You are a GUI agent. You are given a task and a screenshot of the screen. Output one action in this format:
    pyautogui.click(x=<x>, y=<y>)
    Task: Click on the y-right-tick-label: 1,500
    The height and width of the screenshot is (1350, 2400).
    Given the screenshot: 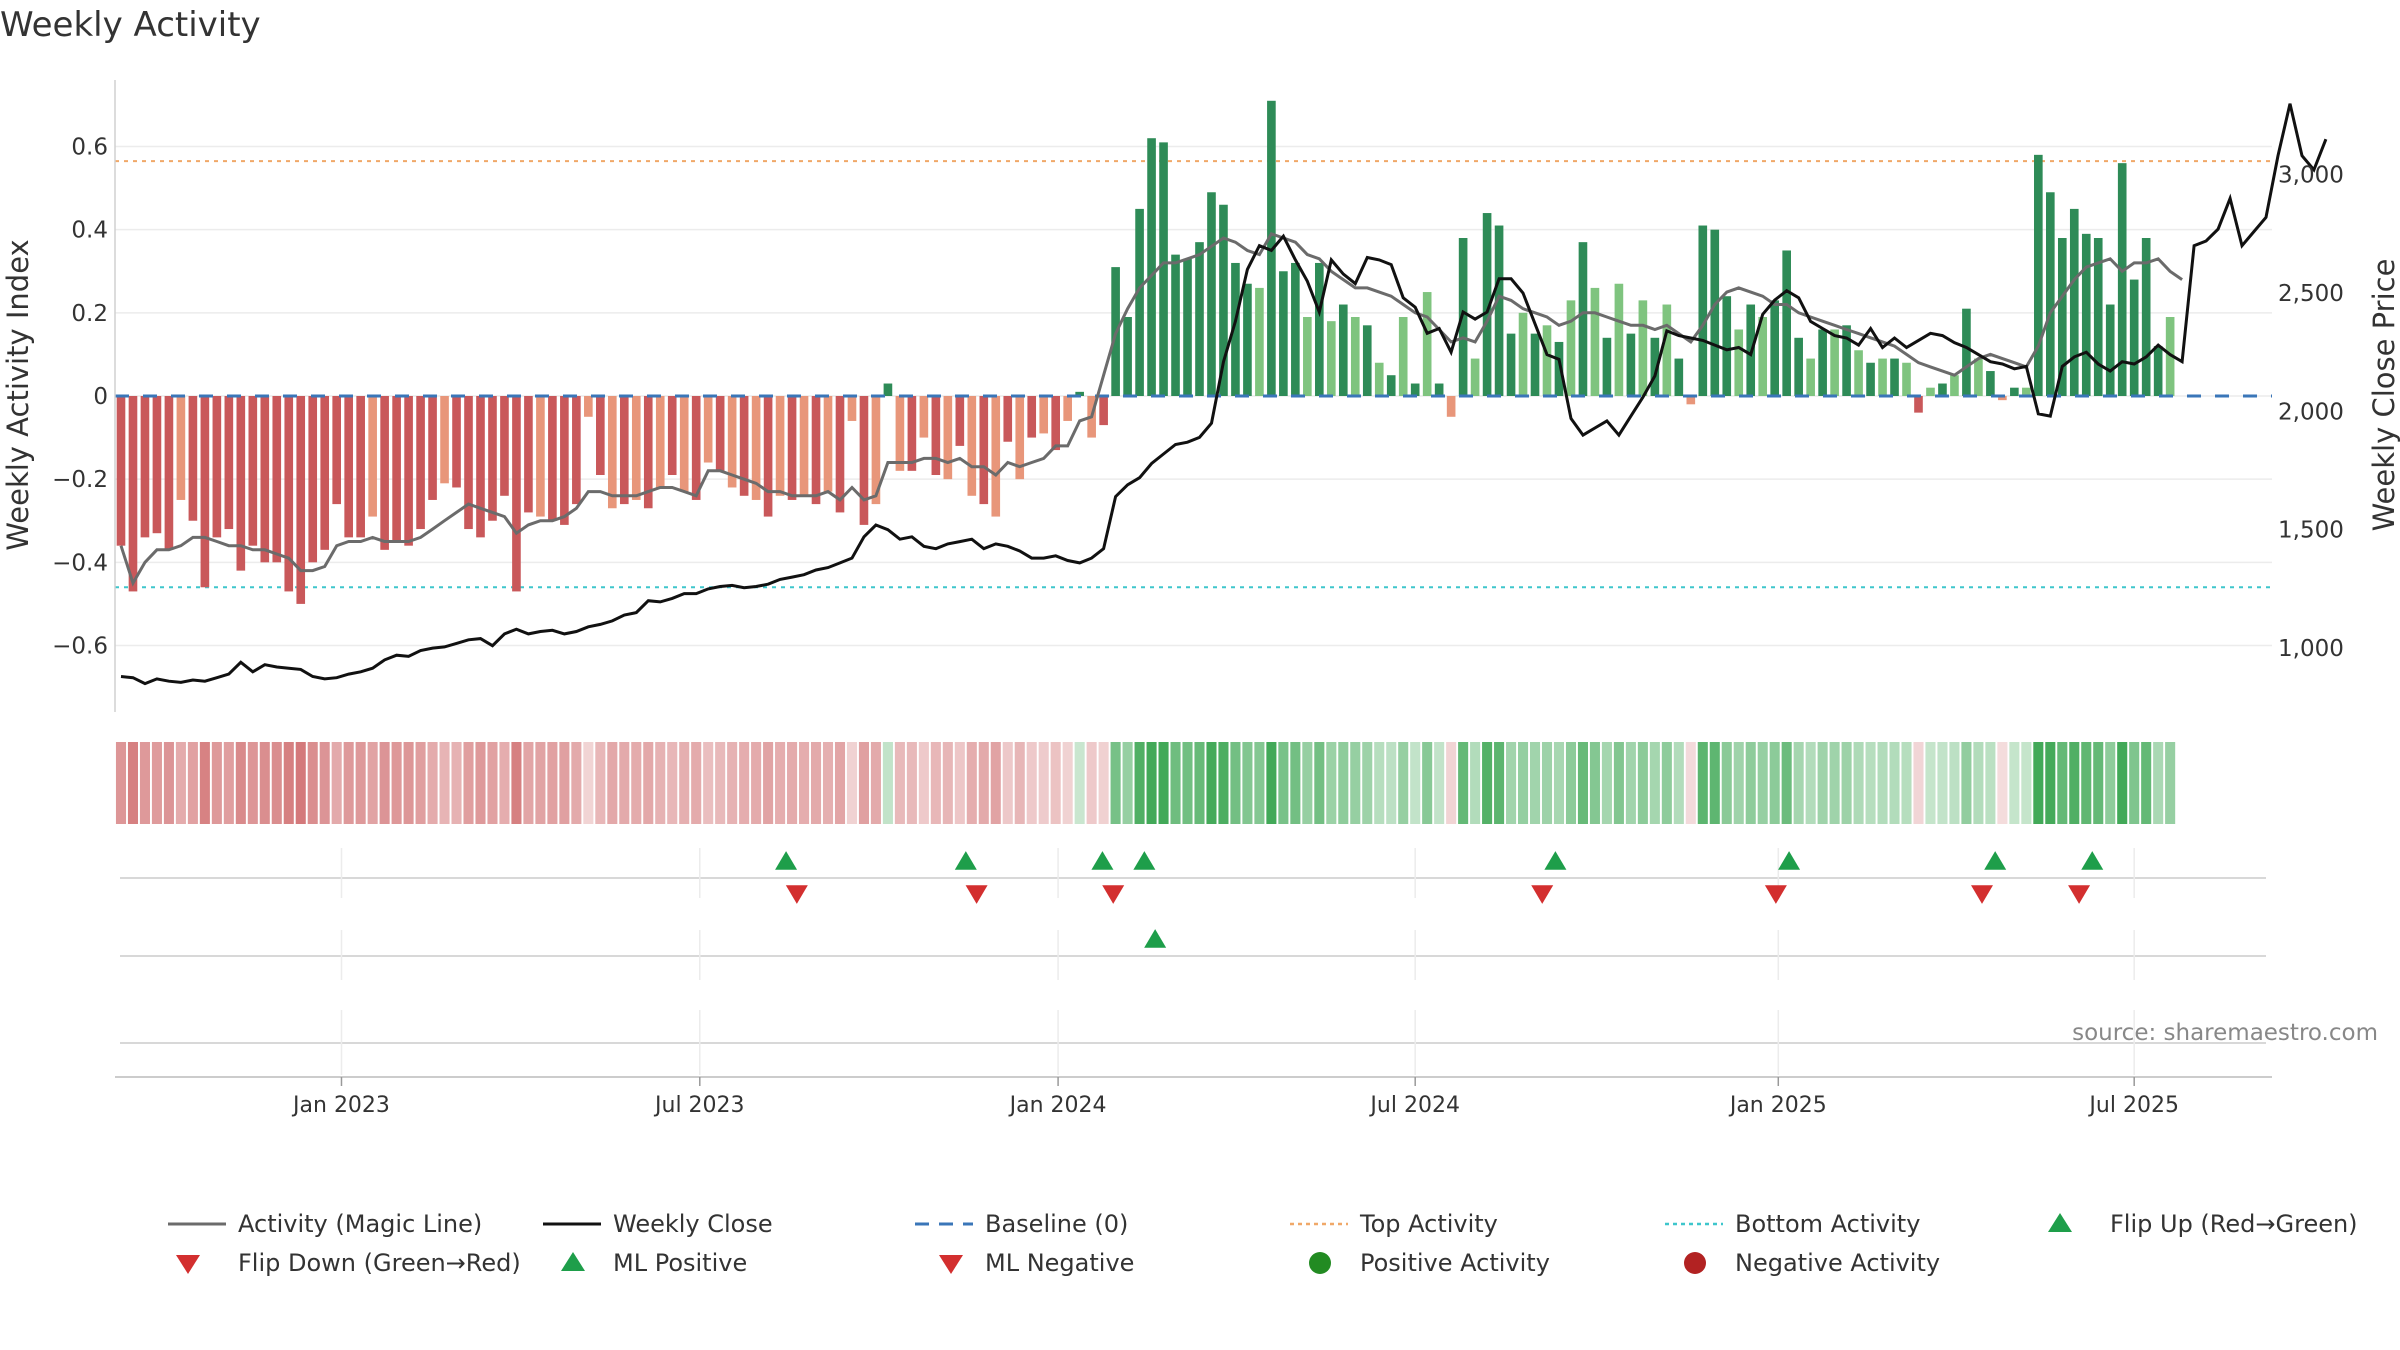 What is the action you would take?
    pyautogui.click(x=2311, y=531)
    